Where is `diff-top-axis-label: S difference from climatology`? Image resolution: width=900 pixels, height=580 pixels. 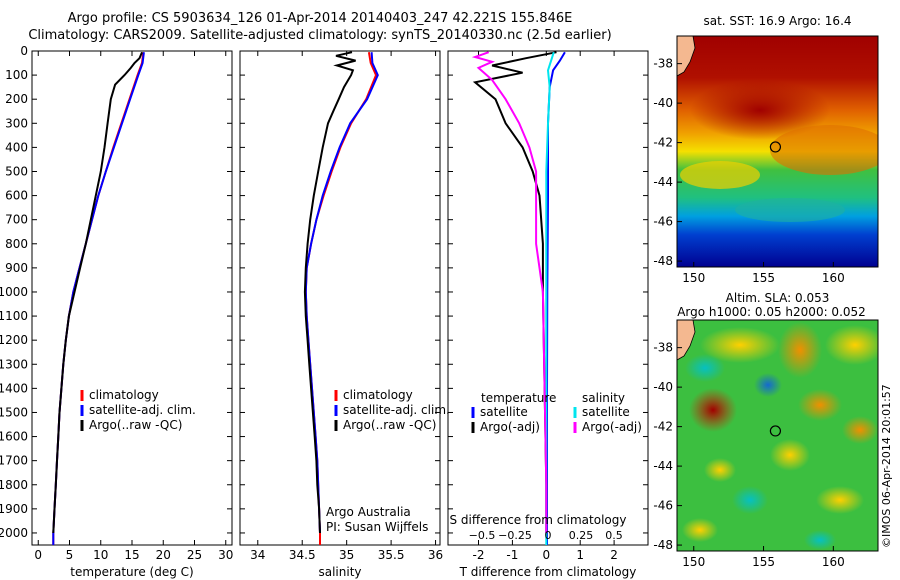 diff-top-axis-label: S difference from climatology is located at coordinates (538, 520).